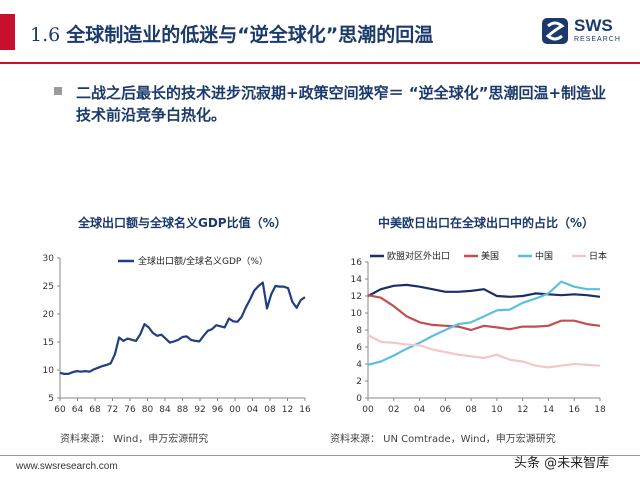 The image size is (640, 480). Describe the element at coordinates (418, 256) in the screenshot. I see `legend-label-0: 欧盟对区外出口` at that location.